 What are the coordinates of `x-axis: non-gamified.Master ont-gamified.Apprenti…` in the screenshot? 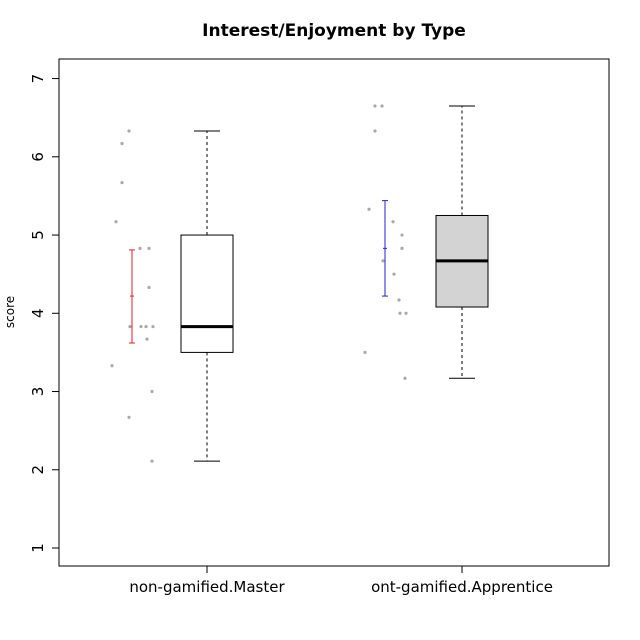 It's located at (341, 581).